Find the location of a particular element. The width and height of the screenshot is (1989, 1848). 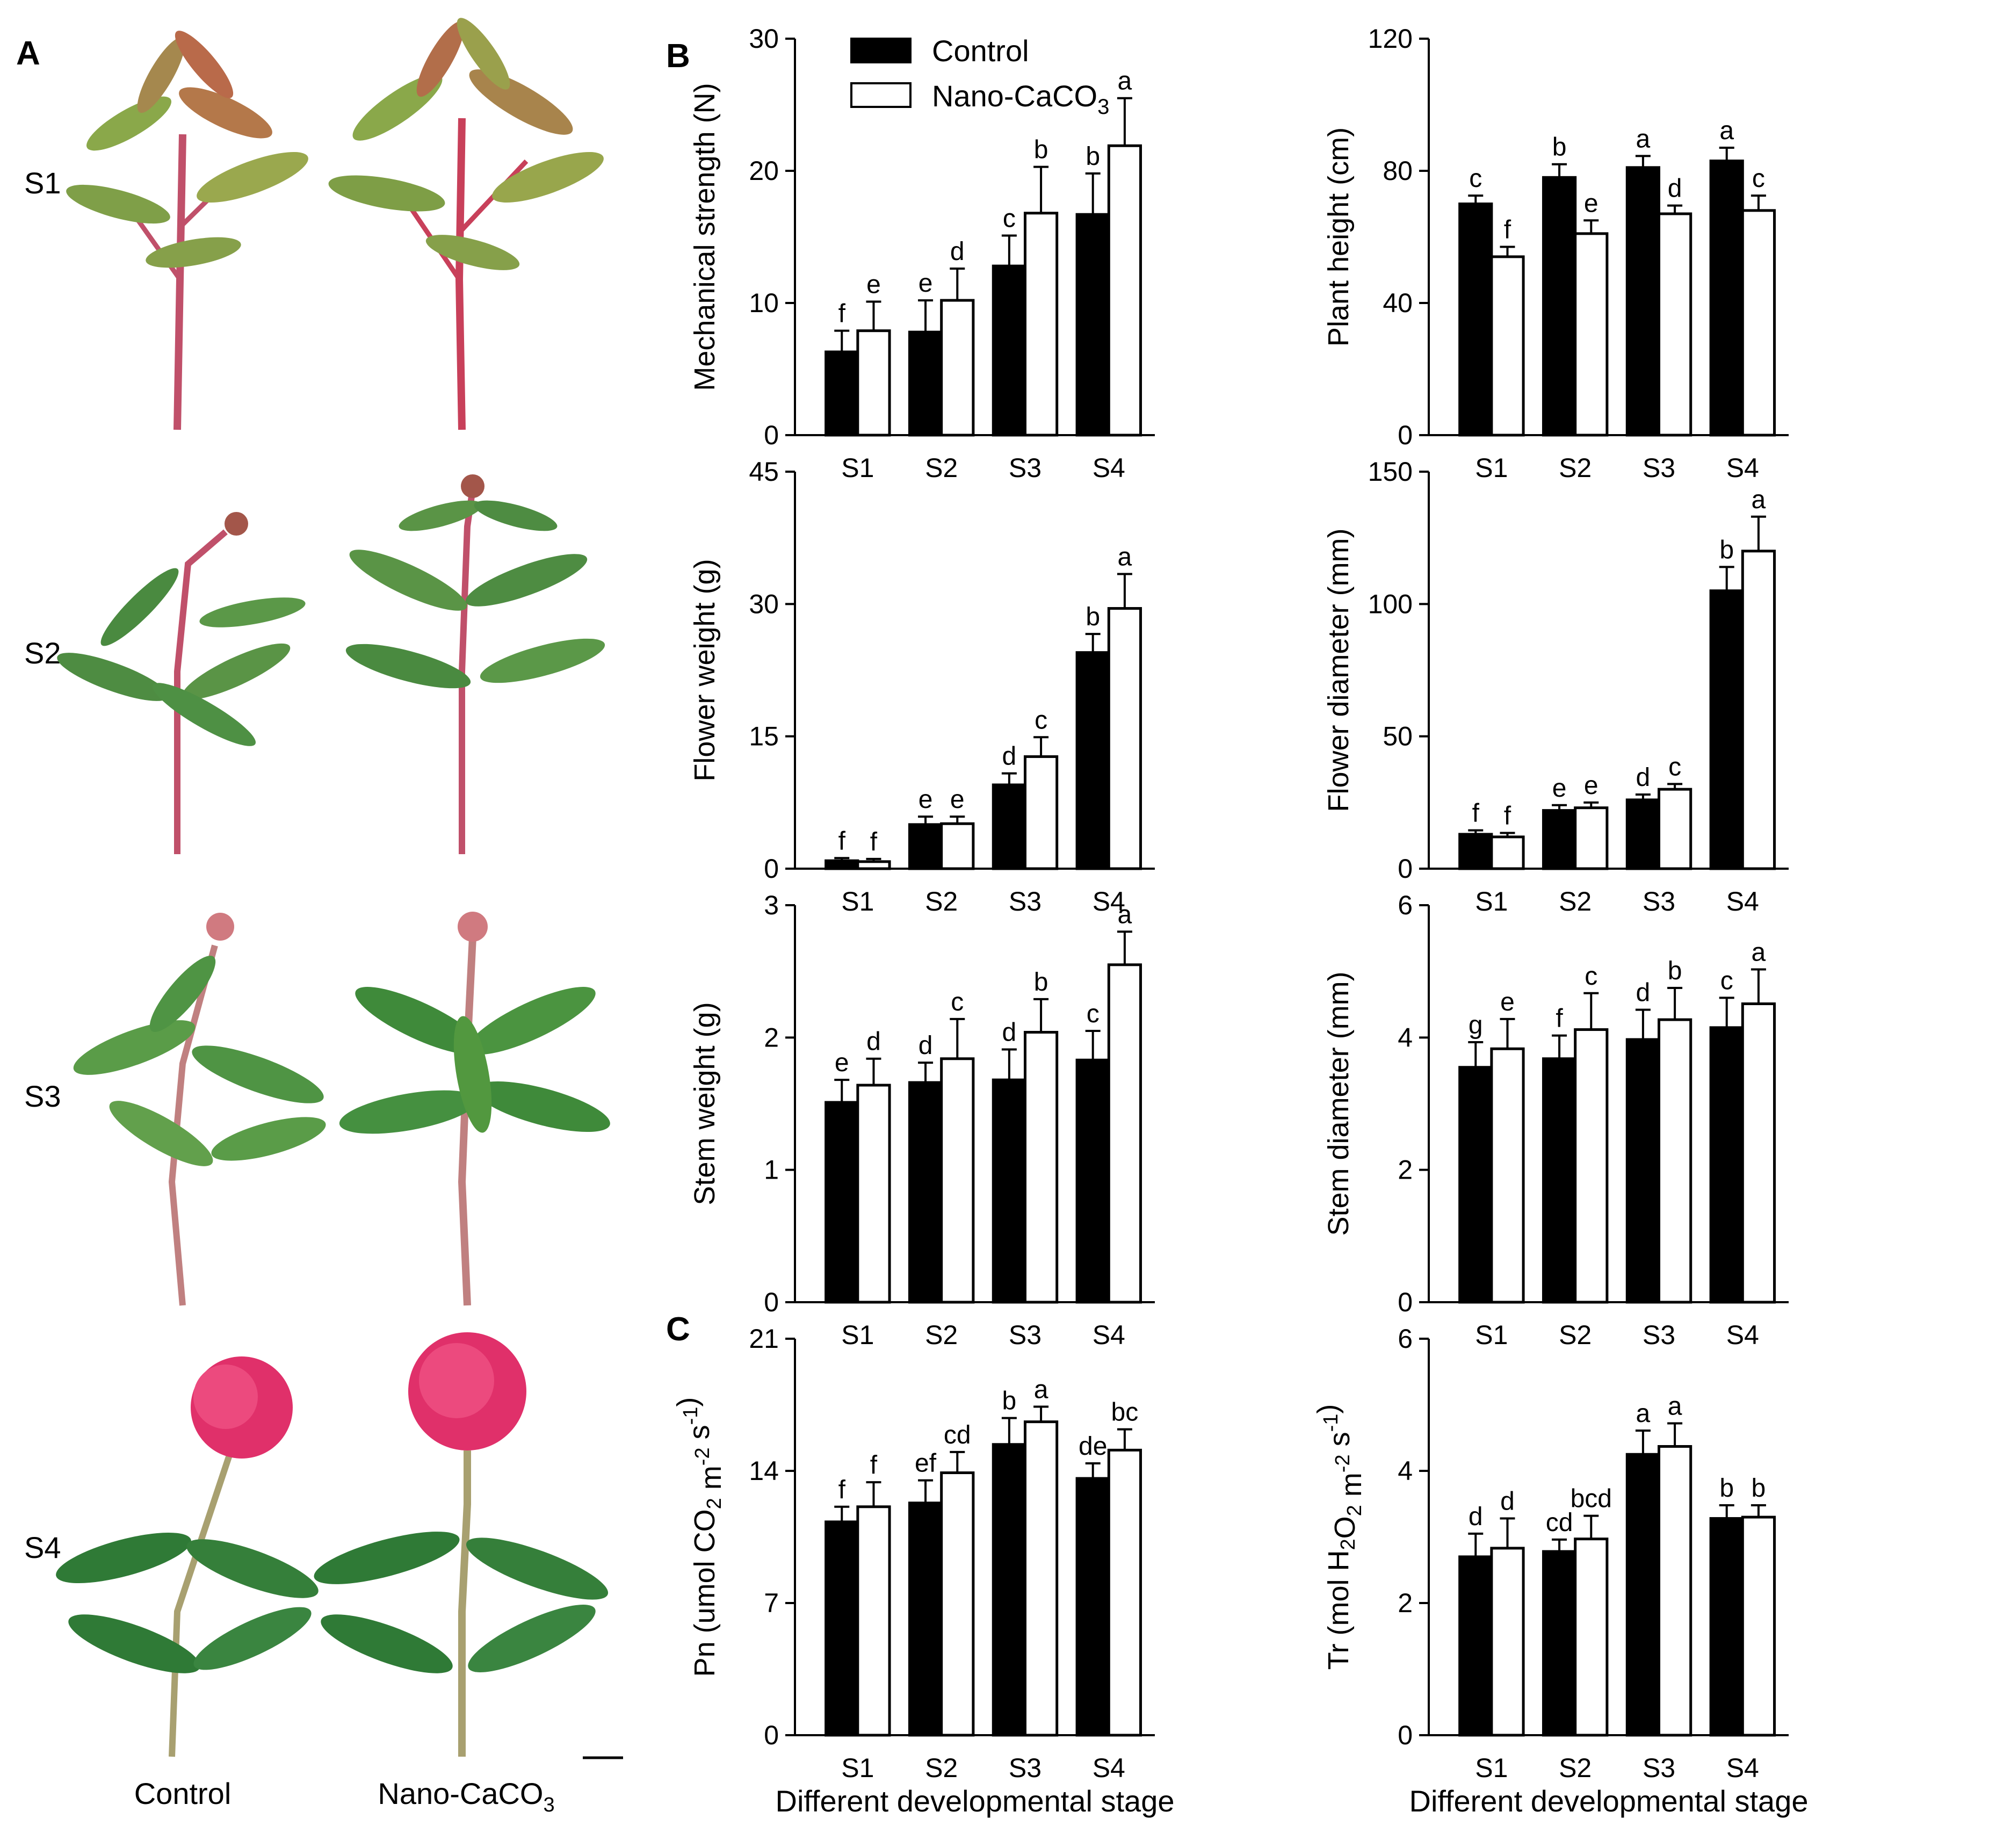

y-tick-label: 21 is located at coordinates (764, 1339).